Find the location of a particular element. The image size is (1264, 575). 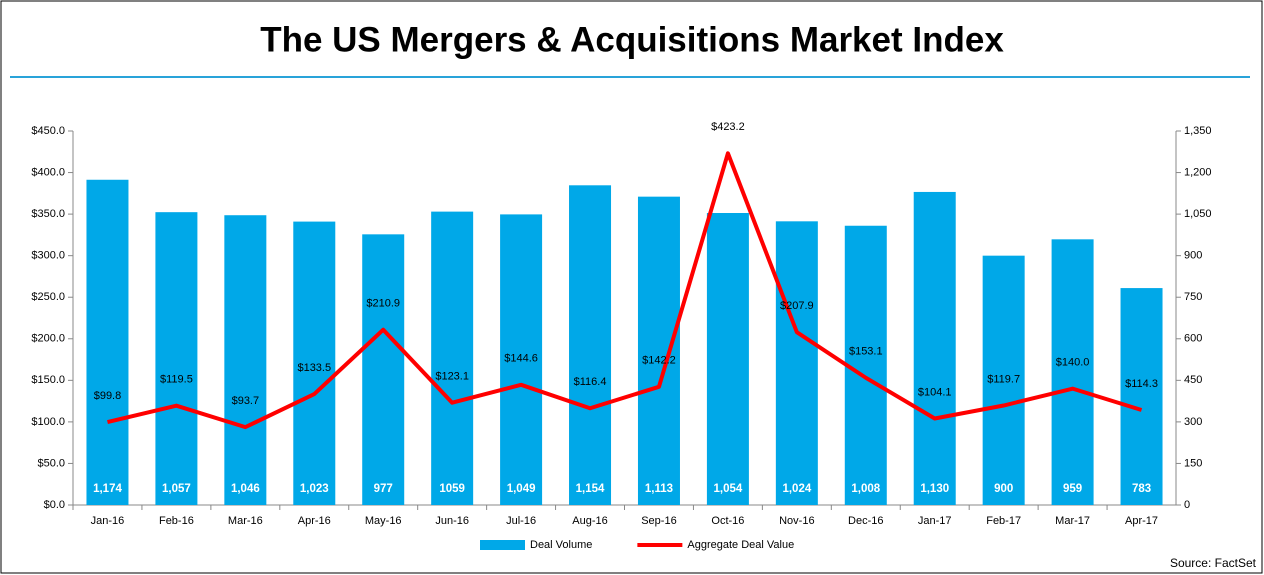

x-tick-label: Apr-16 is located at coordinates (314, 521).